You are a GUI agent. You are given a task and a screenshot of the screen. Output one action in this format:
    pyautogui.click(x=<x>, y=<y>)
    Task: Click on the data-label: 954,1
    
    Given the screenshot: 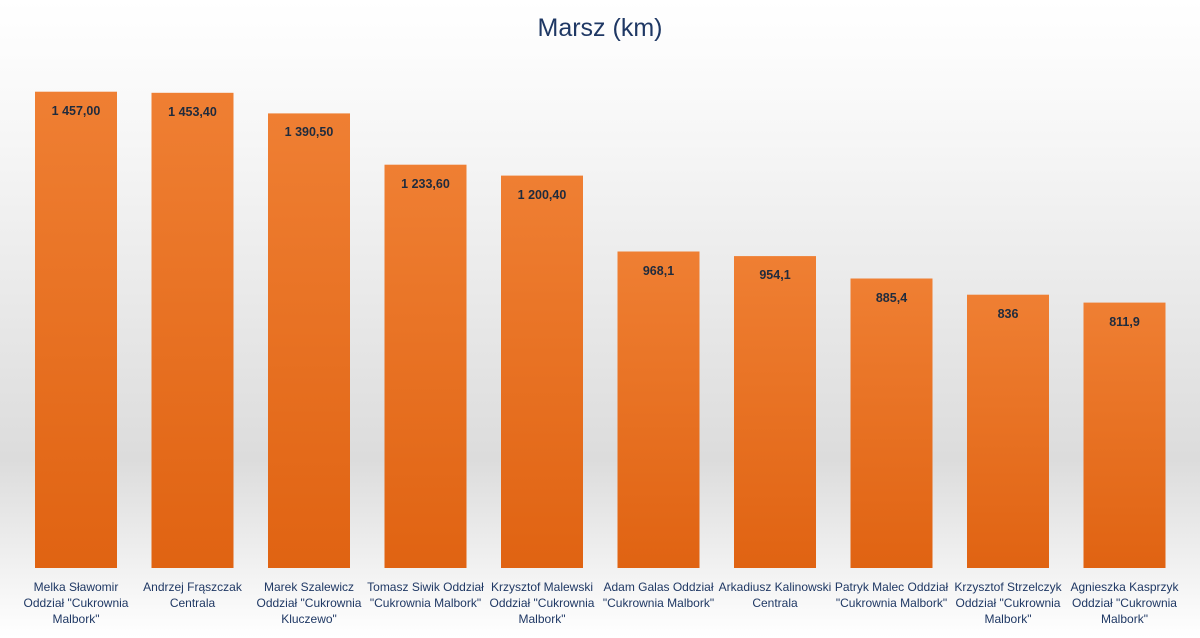 What is the action you would take?
    pyautogui.click(x=775, y=275)
    